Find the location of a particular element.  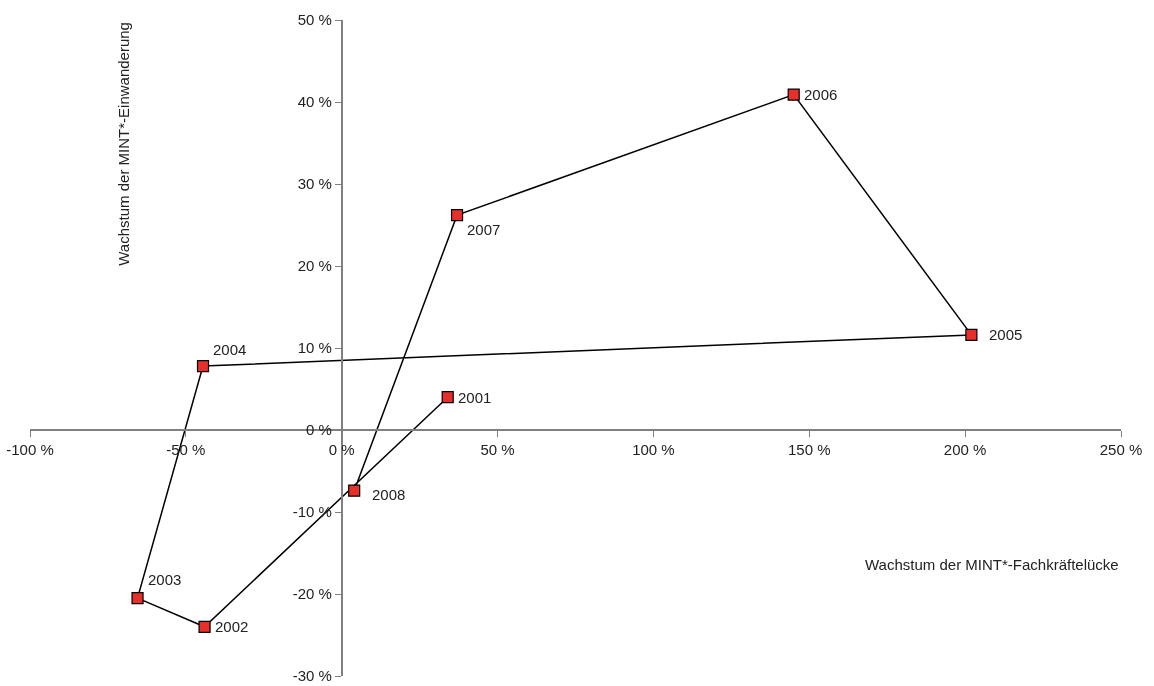

annotation: 2004 is located at coordinates (230, 349).